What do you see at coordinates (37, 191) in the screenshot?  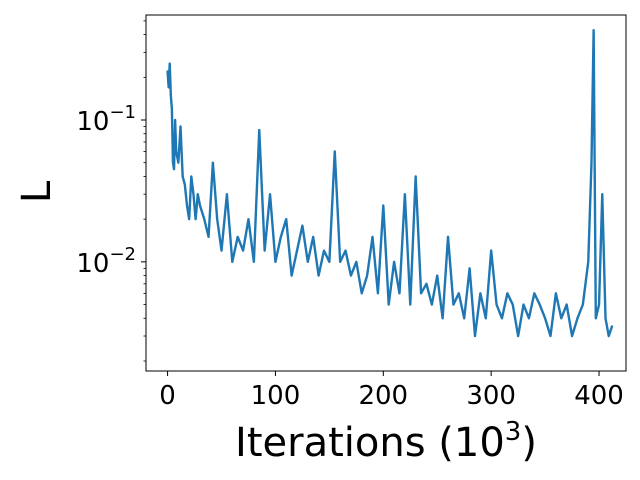 I see `y-axis-label: L` at bounding box center [37, 191].